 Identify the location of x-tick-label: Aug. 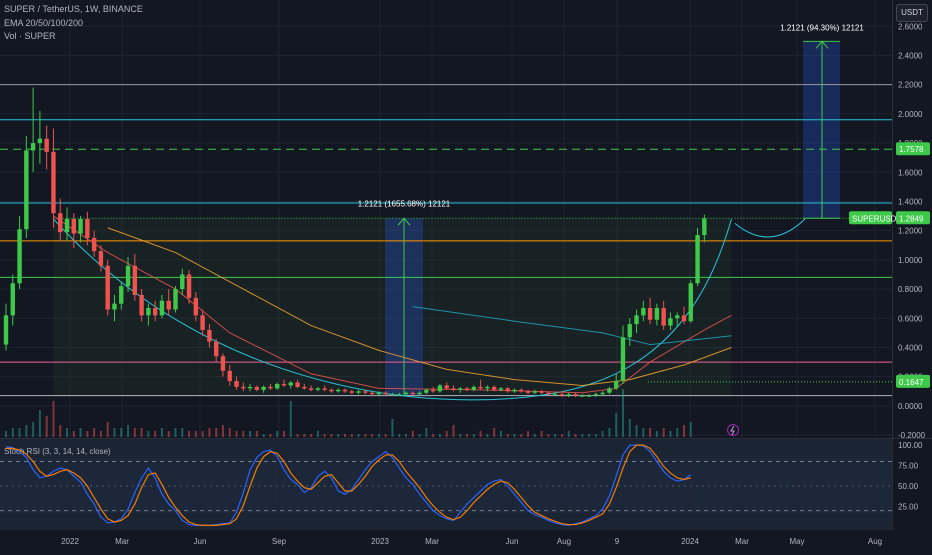
(564, 541).